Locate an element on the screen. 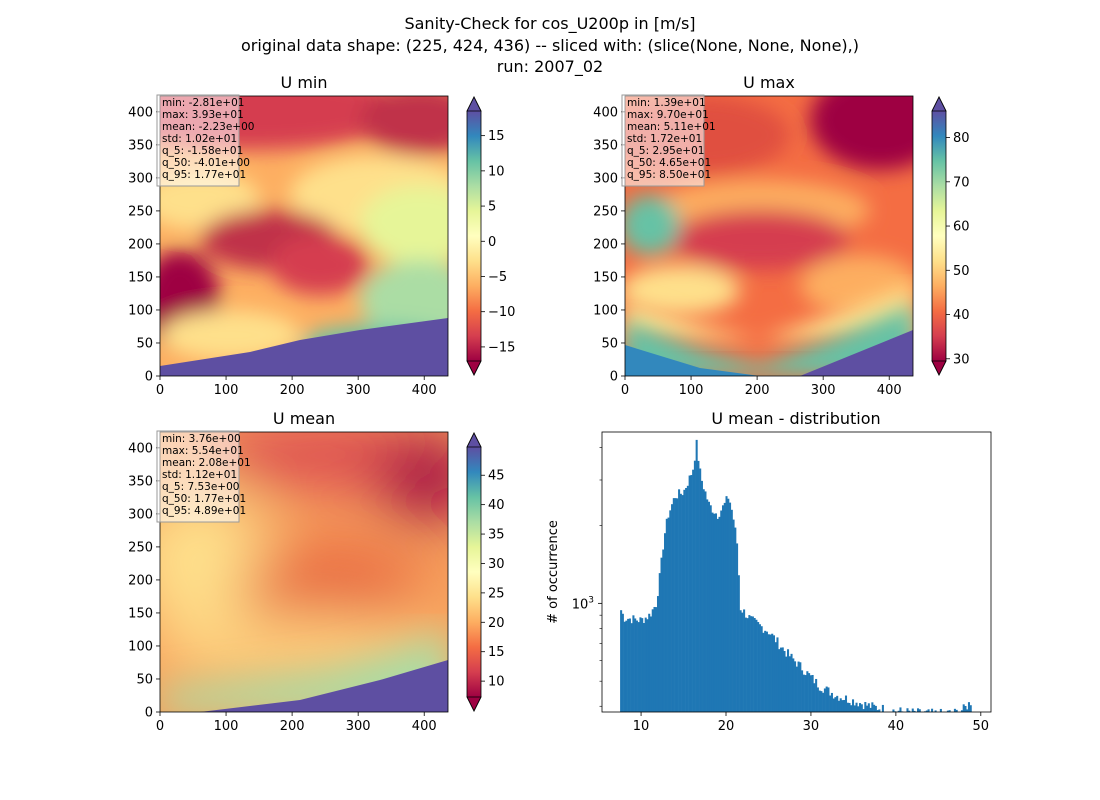  histogram-axes-frame is located at coordinates (796, 572).